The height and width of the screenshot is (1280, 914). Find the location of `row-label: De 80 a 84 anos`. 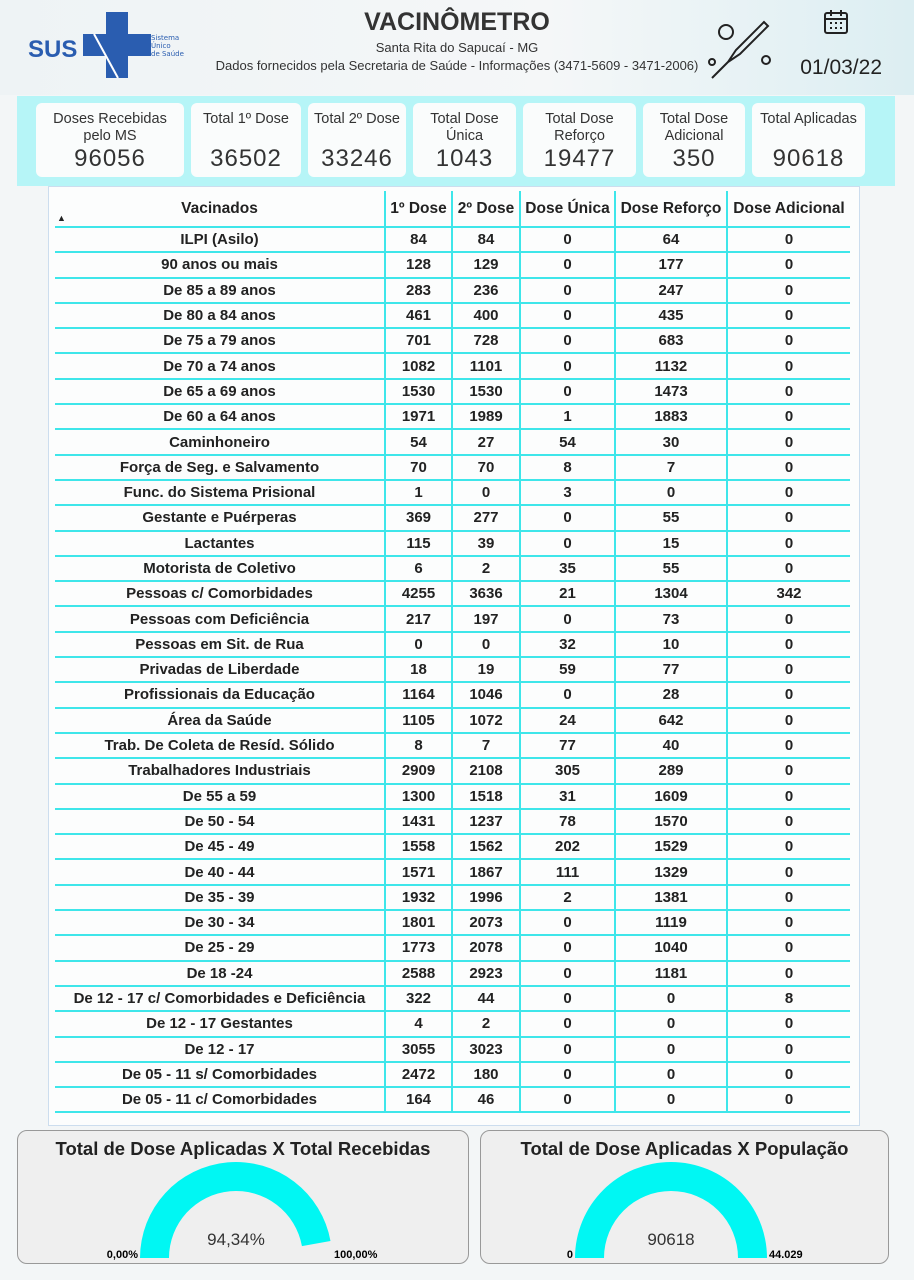

row-label: De 80 a 84 anos is located at coordinates (220, 316).